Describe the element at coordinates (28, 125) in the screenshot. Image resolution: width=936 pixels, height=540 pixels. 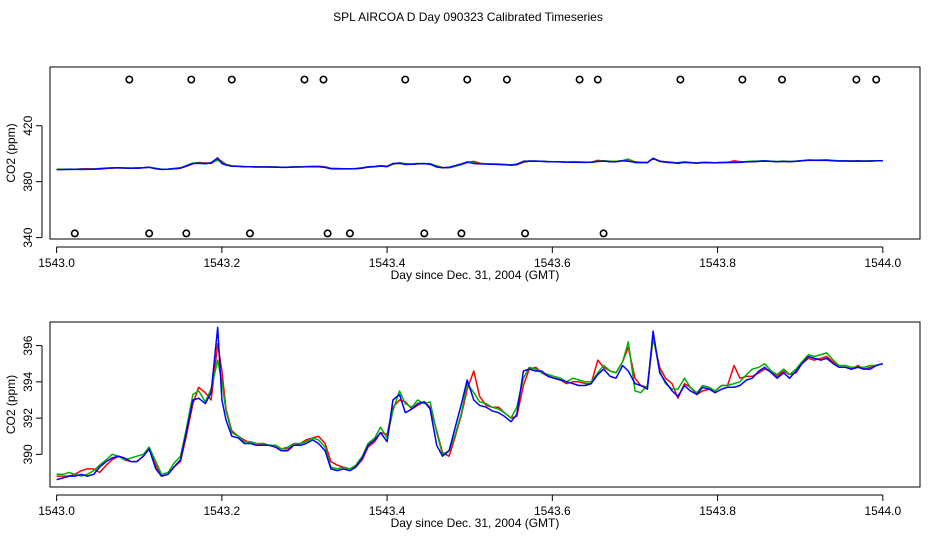
I see `full-range-y-tick-label: 420` at that location.